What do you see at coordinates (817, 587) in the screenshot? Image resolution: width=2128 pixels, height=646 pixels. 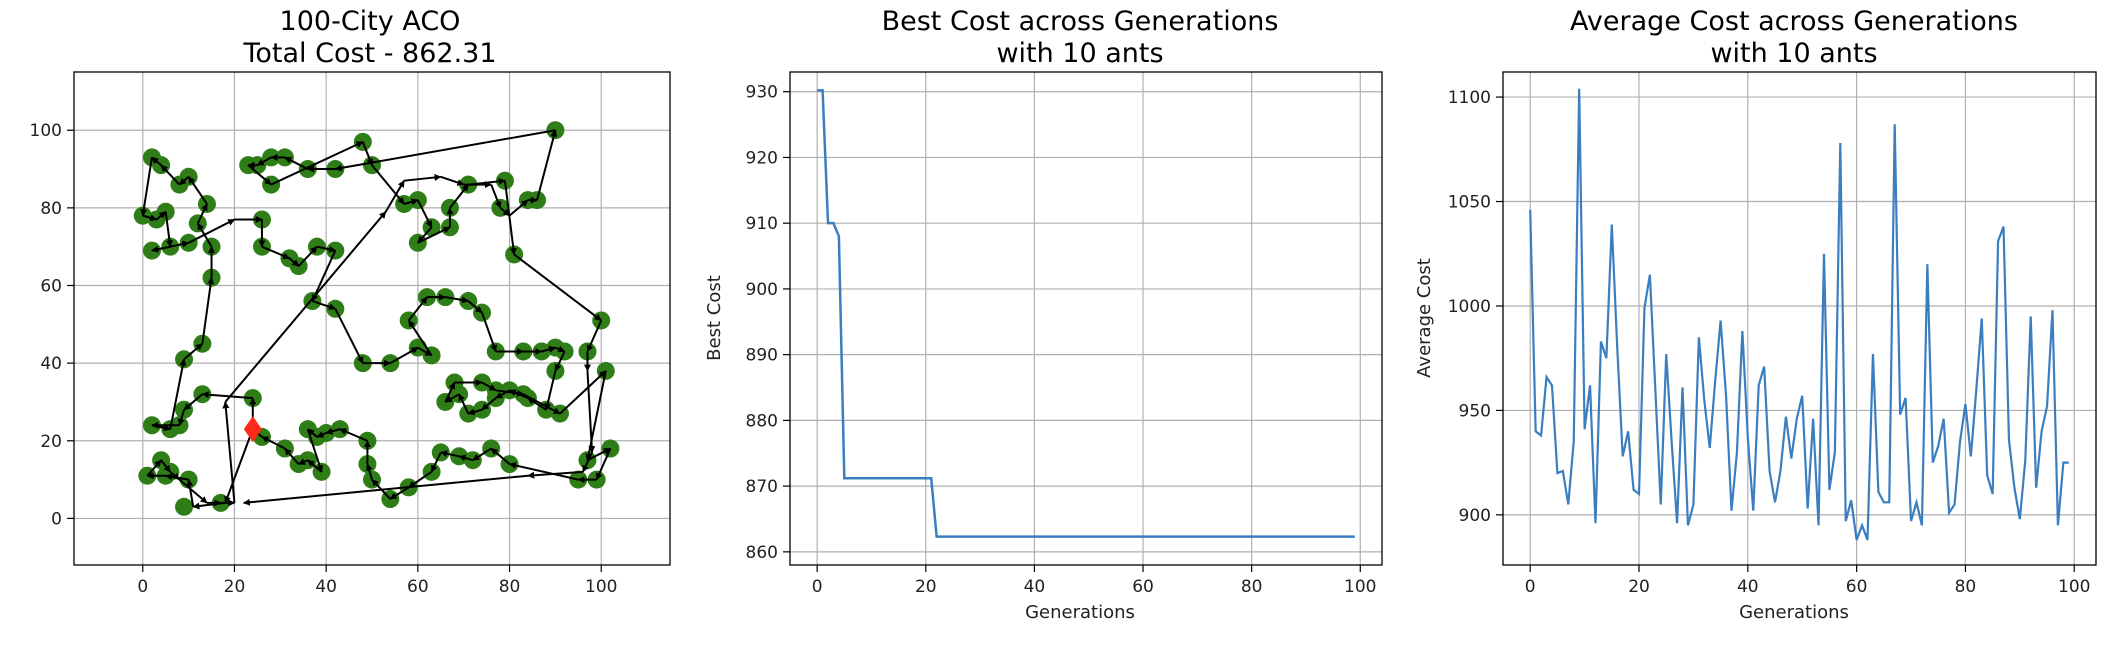 I see `best-cost-x-tick-label: 0` at bounding box center [817, 587].